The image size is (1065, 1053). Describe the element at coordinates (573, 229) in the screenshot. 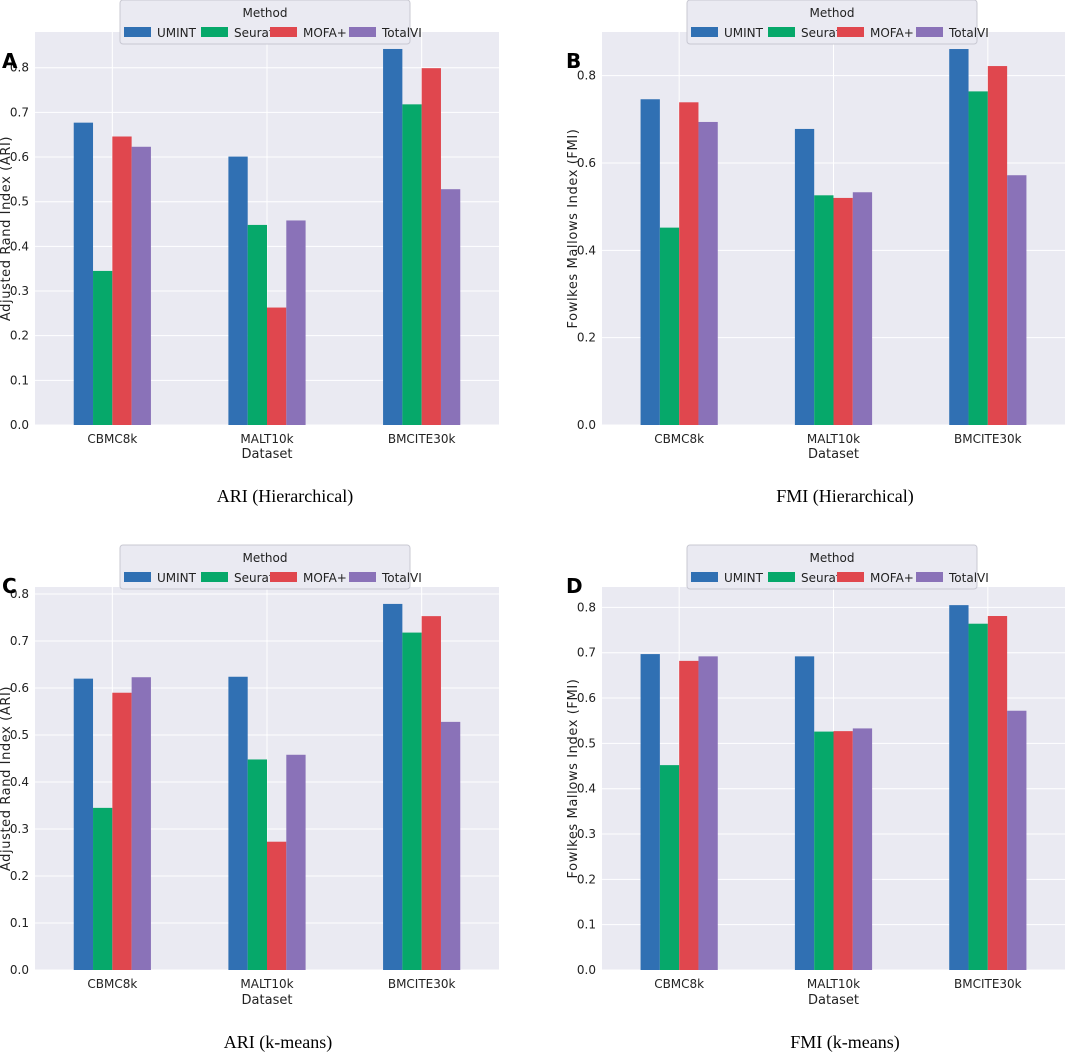

I see `y-axis-label: Fowlkes Mallows Index (FMI)` at that location.